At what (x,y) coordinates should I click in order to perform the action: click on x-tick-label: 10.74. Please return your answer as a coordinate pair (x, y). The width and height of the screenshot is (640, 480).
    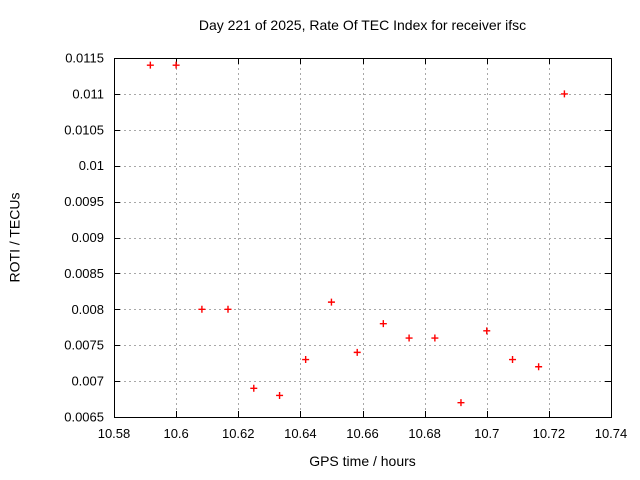
    Looking at the image, I should click on (611, 433).